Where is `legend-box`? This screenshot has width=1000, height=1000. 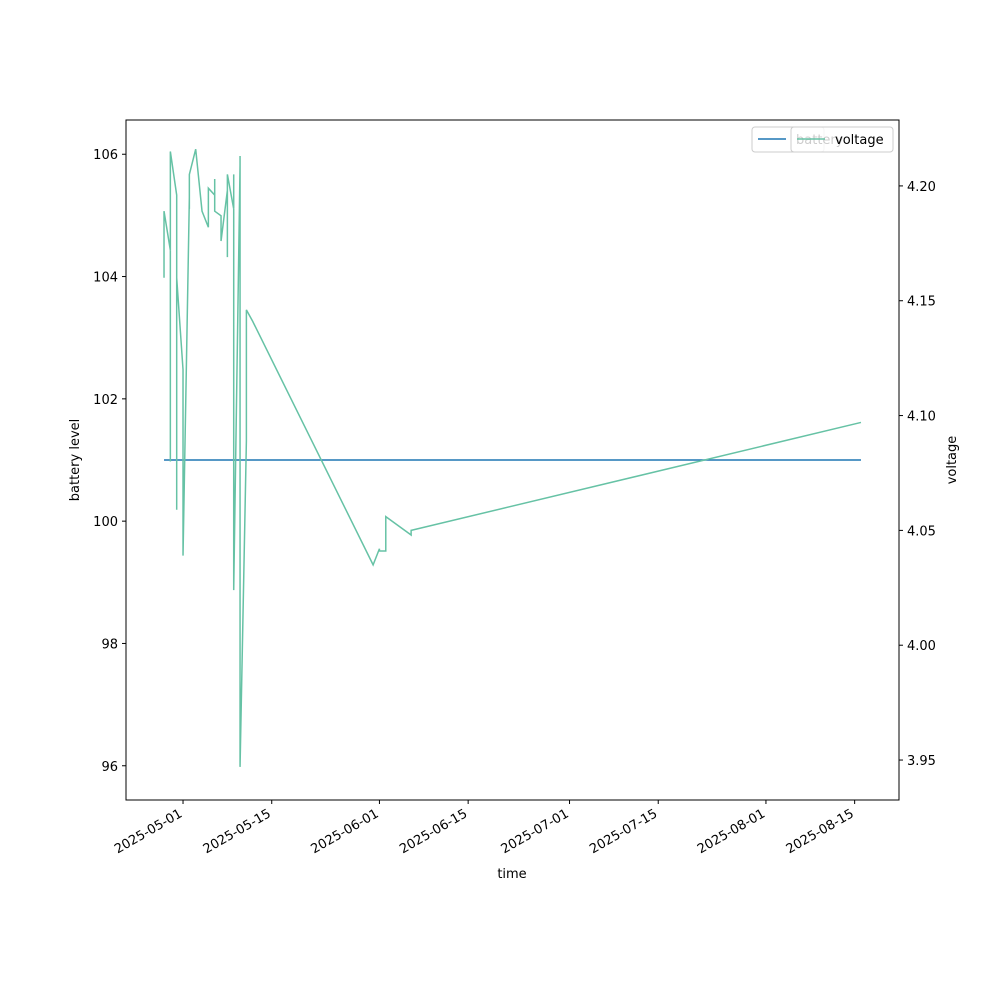
legend-box is located at coordinates (842, 139).